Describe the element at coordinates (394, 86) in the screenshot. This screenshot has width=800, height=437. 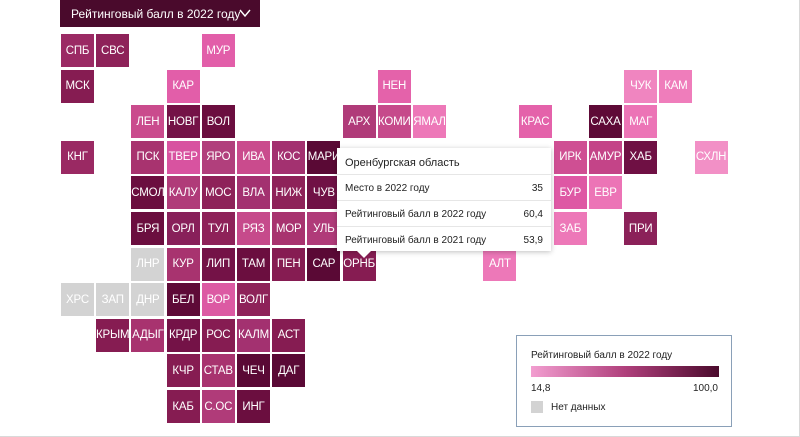
I see `region-tile-нен: НЕН` at that location.